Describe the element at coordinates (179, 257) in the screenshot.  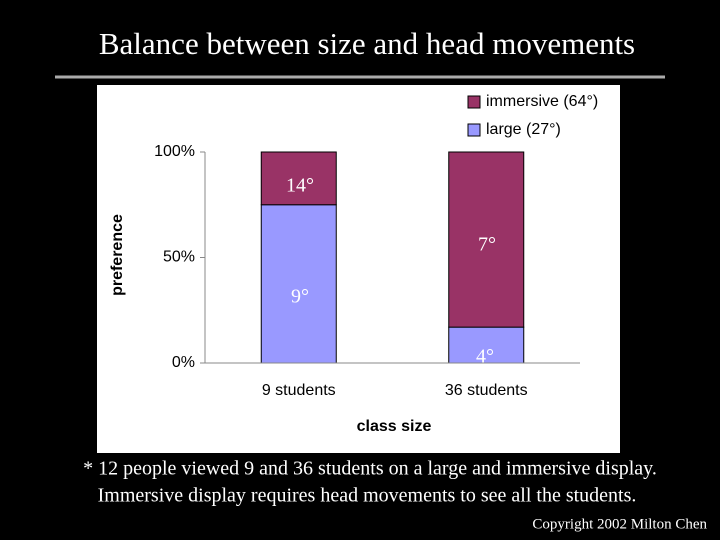
I see `y-tick-label: 50%` at that location.